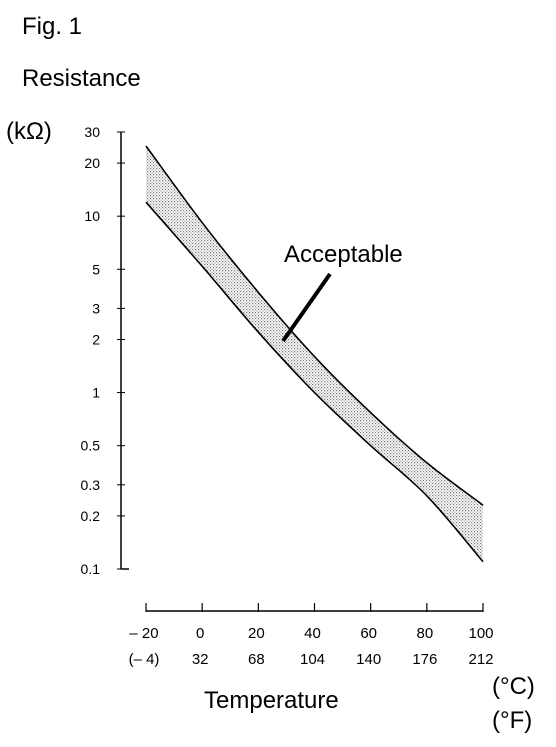 Image resolution: width=556 pixels, height=747 pixels. I want to click on x-tick-label-celsius: 20, so click(256, 633).